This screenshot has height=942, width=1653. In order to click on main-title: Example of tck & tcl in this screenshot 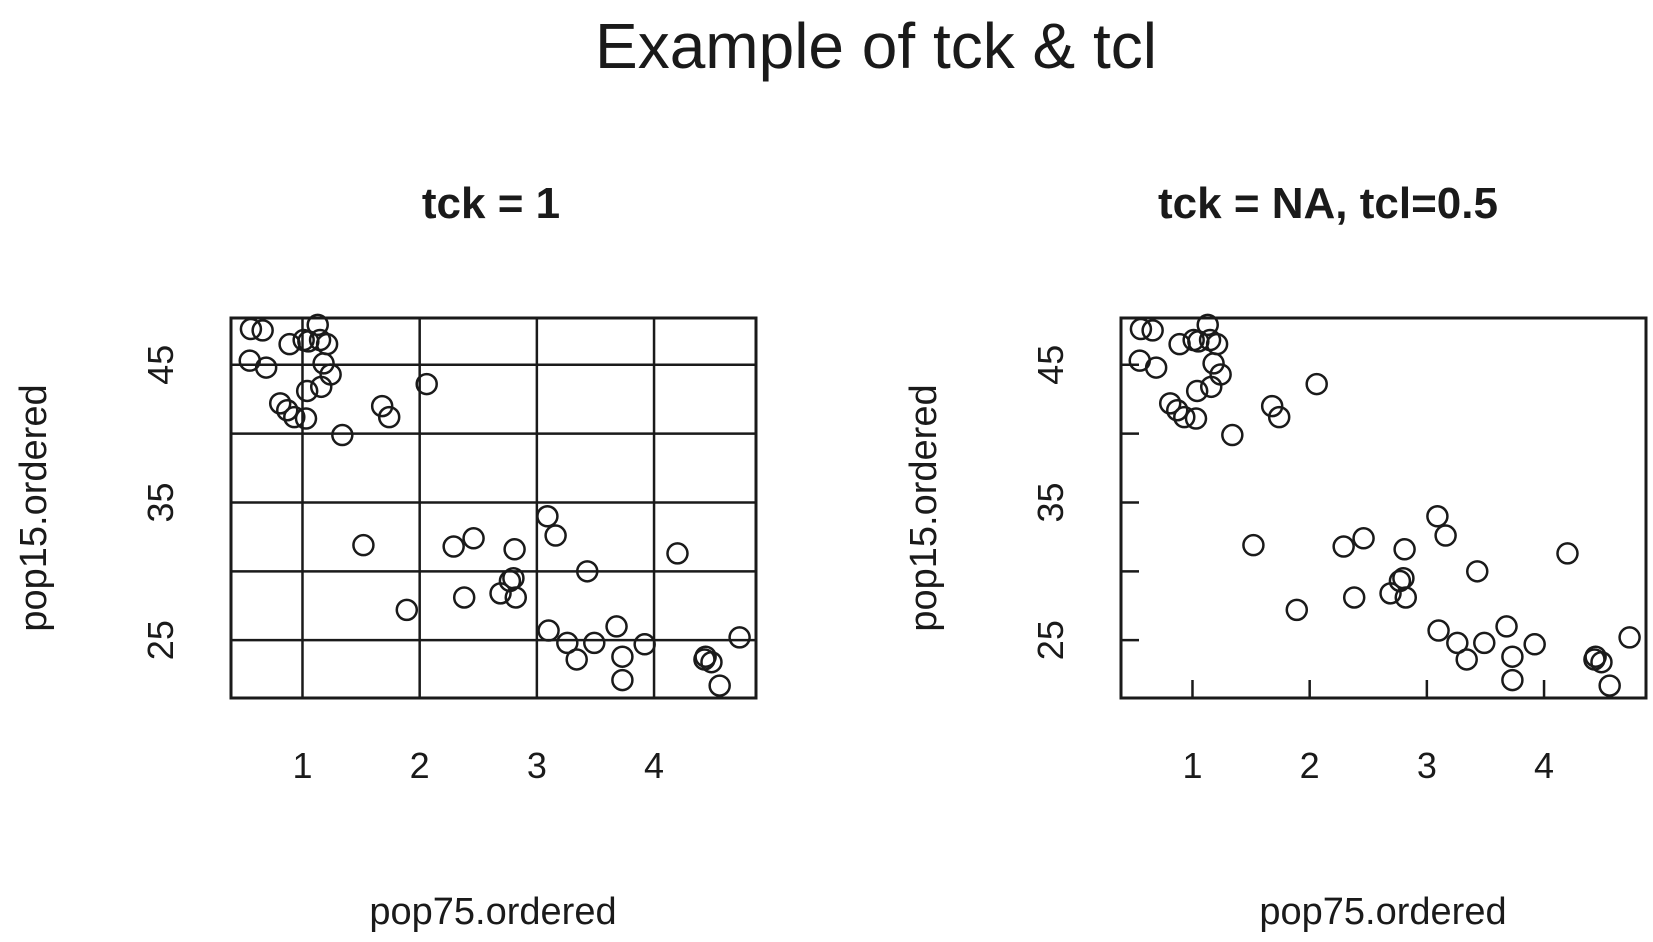, I will do `click(876, 46)`.